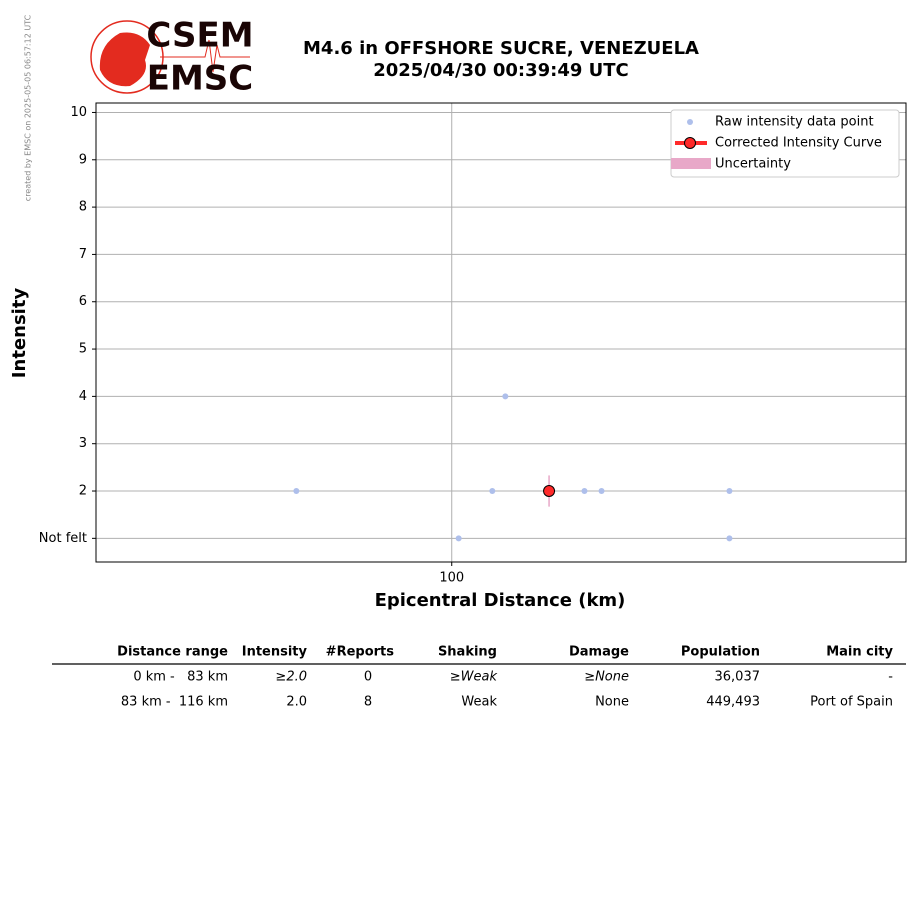 The width and height of the screenshot is (915, 905). I want to click on table-cell: ≥Weak, so click(474, 677).